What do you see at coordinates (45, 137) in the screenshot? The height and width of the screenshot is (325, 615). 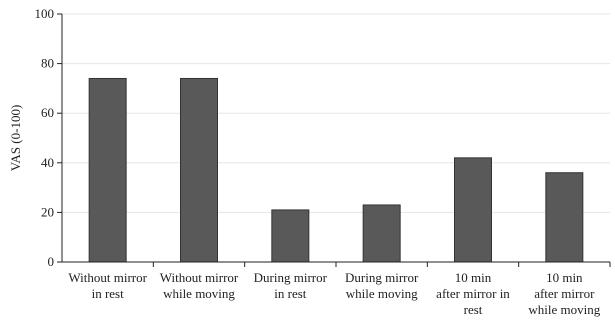 I see `y-tick-labels: 0 20 40 60 80 100` at bounding box center [45, 137].